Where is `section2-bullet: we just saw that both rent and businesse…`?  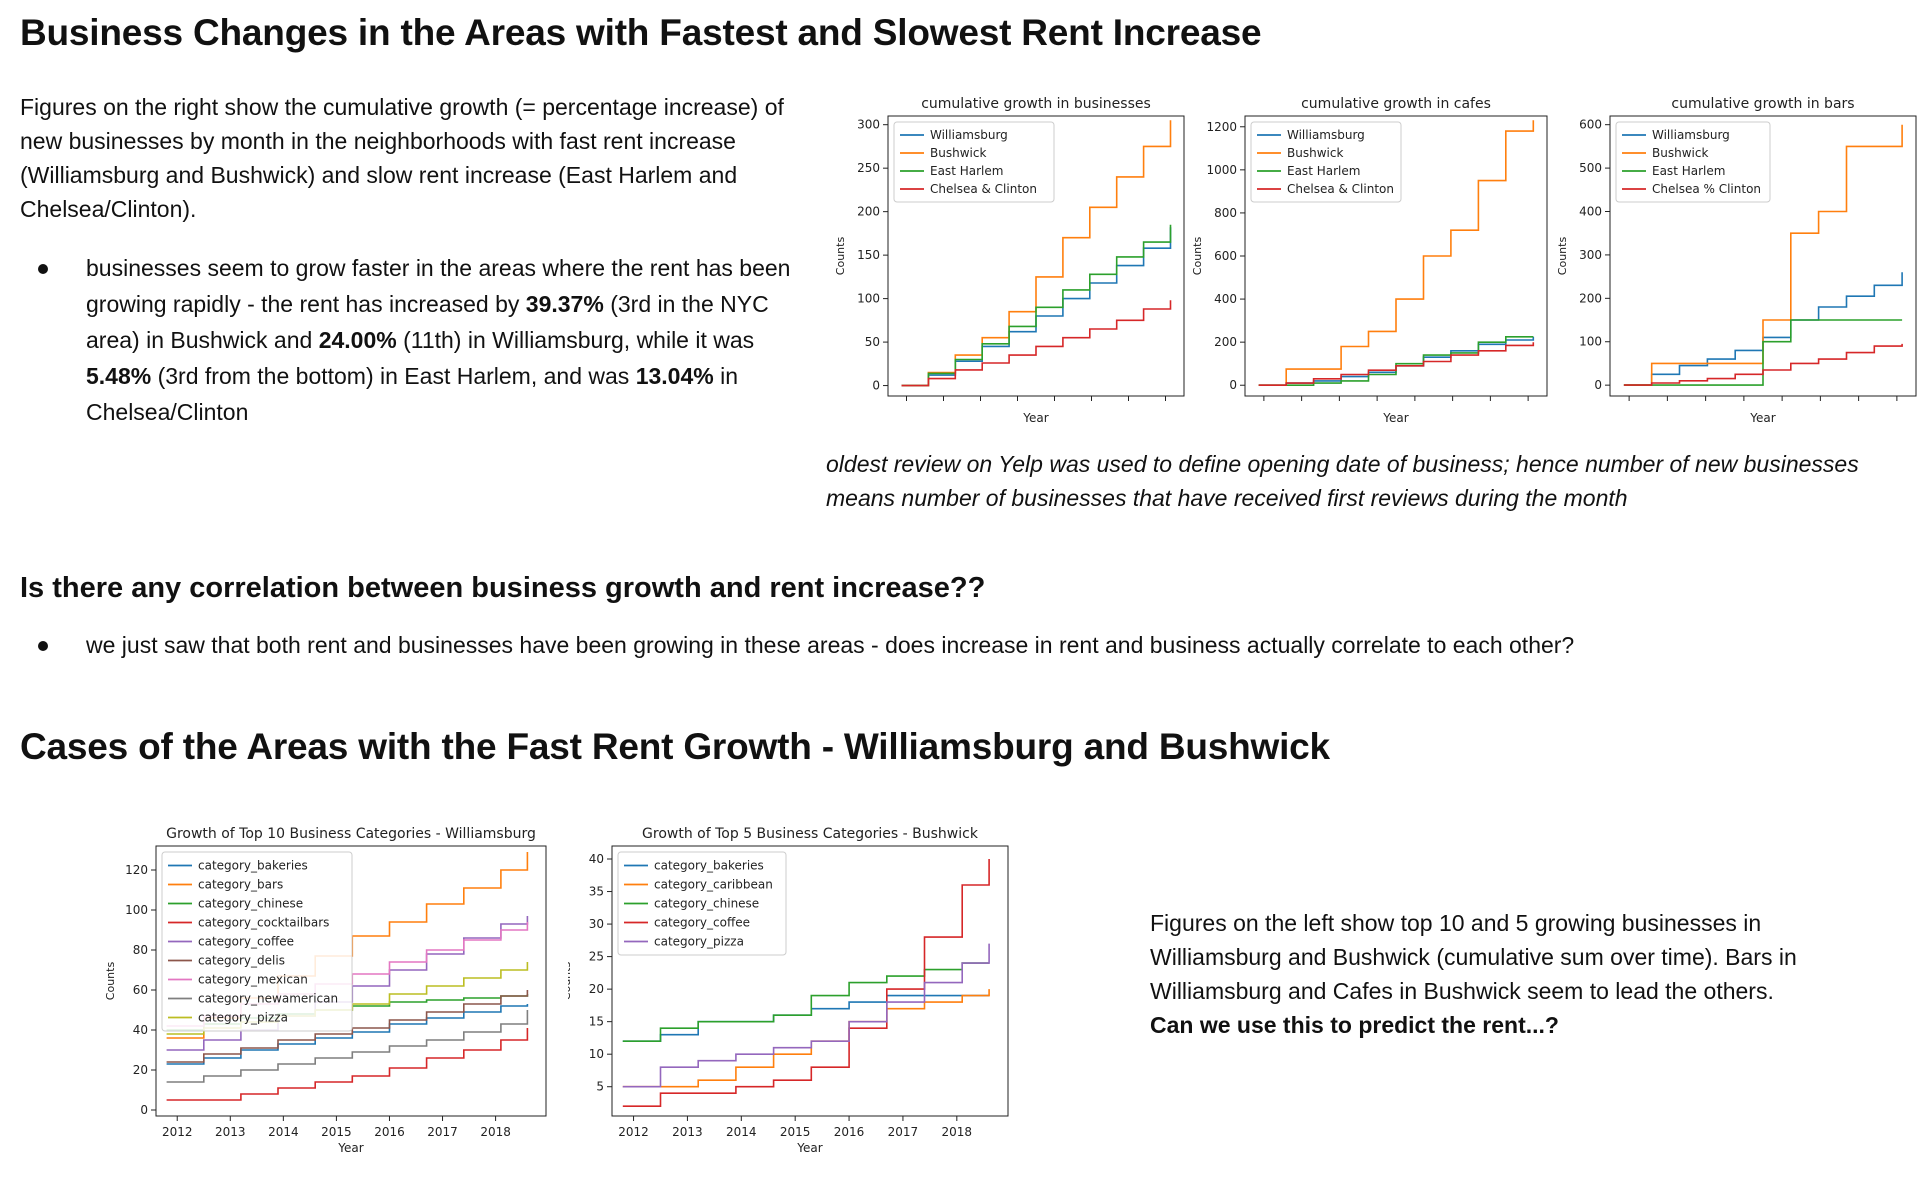 section2-bullet: we just saw that both rent and businesse… is located at coordinates (888, 647).